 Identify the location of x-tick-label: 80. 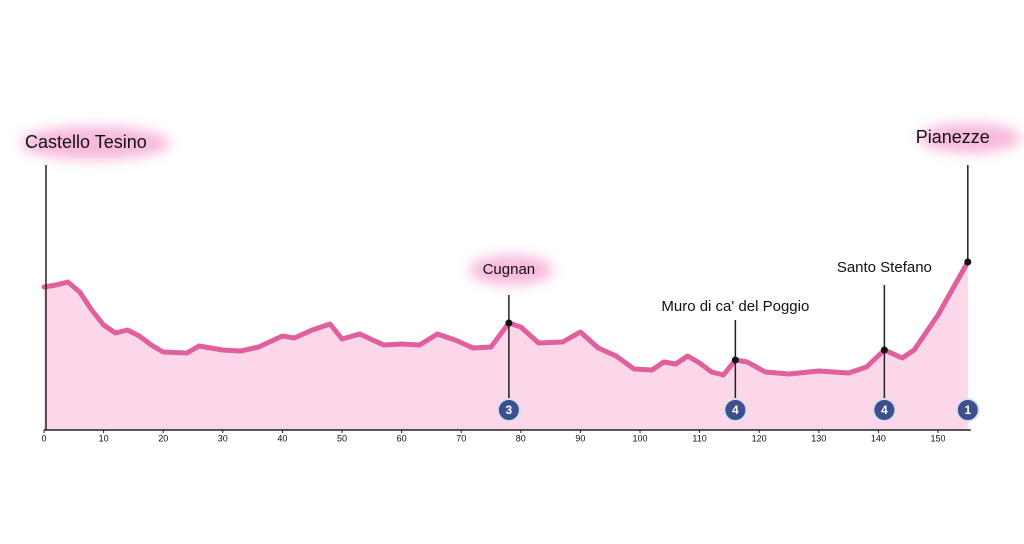
(521, 438).